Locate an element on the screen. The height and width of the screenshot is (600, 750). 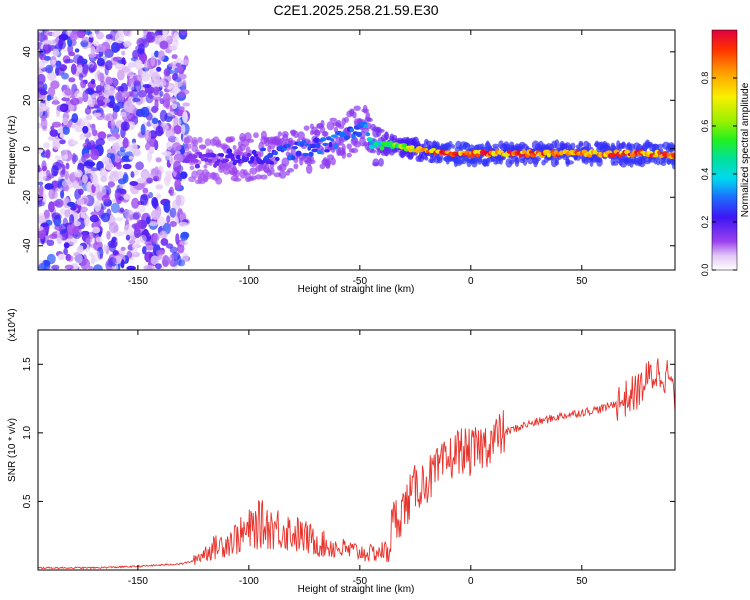
colorbar-tick-label: 0.8 is located at coordinates (705, 78).